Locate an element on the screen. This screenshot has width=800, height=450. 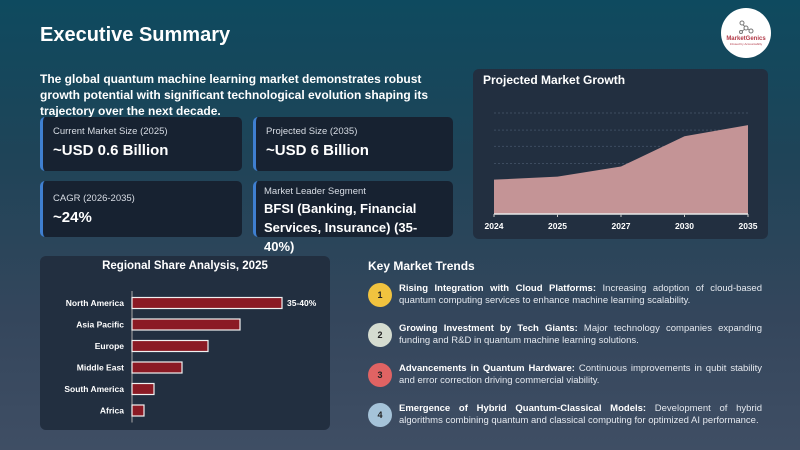
trend-number-badge: 4 is located at coordinates (380, 415).